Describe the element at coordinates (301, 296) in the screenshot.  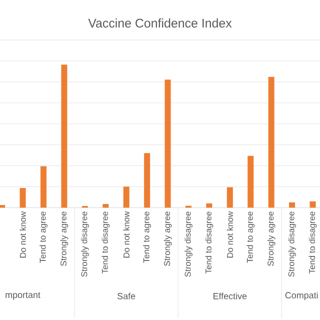
I see `text: Compati` at that location.